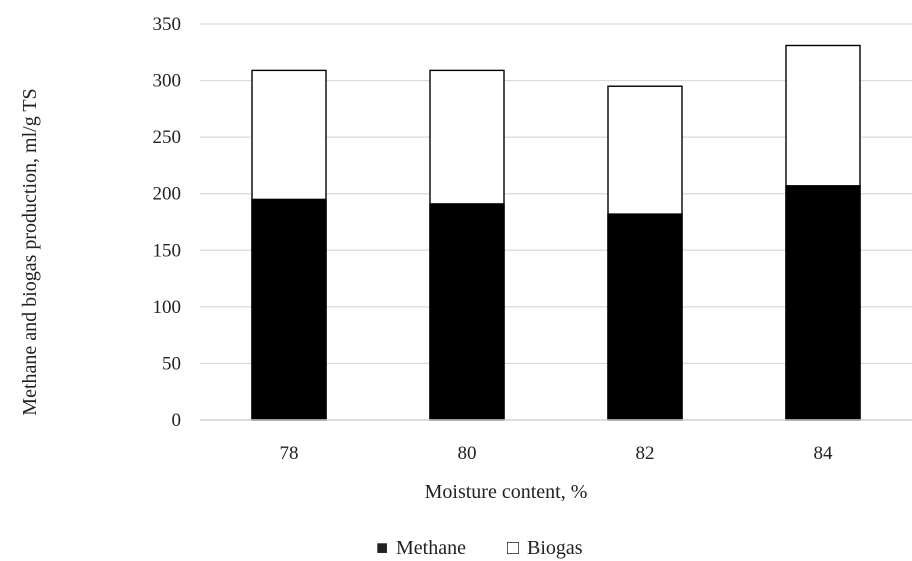 This screenshot has width=912, height=561. I want to click on y-tick-label: 300, so click(167, 81).